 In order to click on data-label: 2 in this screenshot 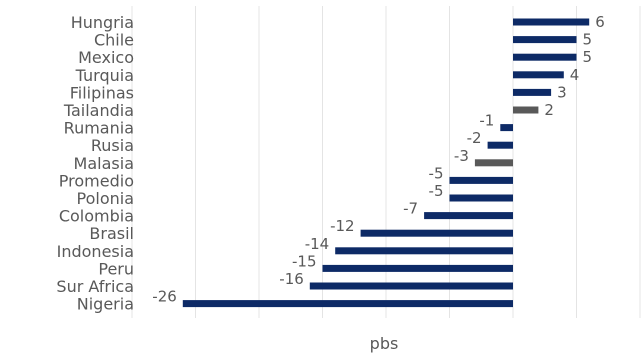, I will do `click(549, 110)`.